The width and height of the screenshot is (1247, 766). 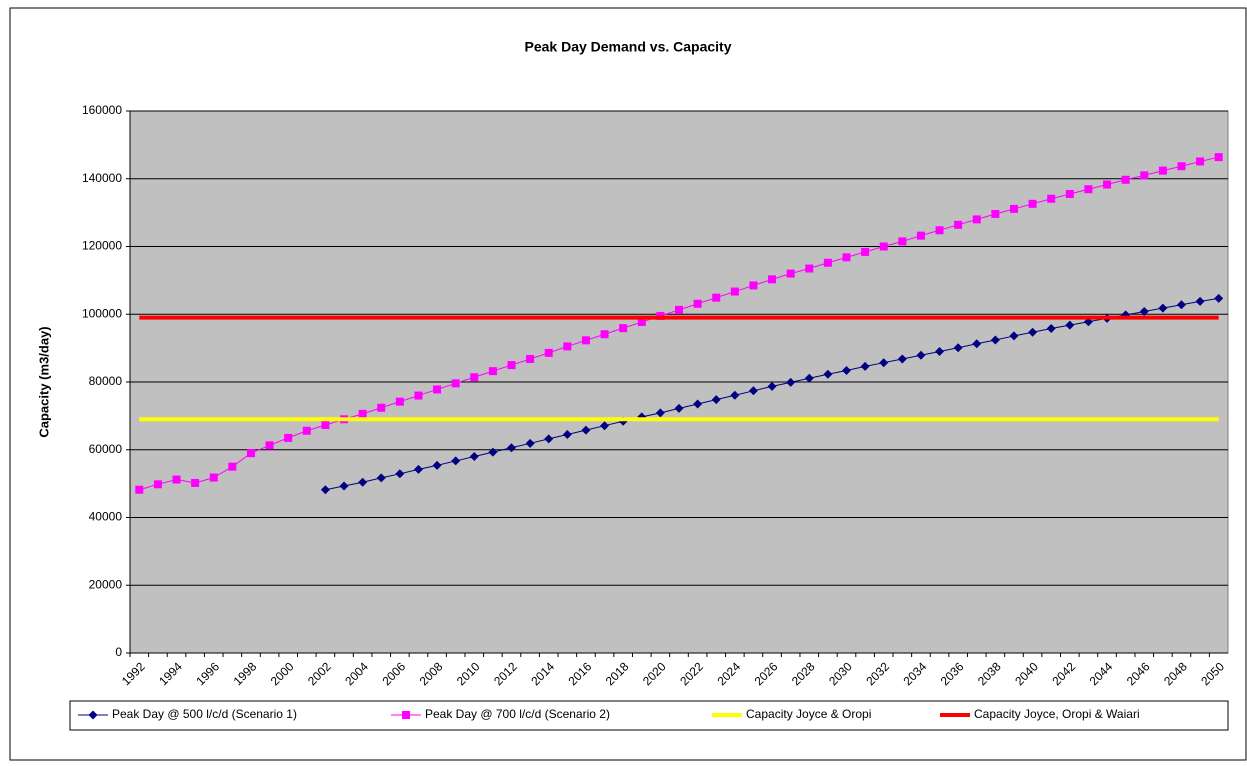 What do you see at coordinates (43, 381) in the screenshot?
I see `y-axis-label: Capacity (m3/day)` at bounding box center [43, 381].